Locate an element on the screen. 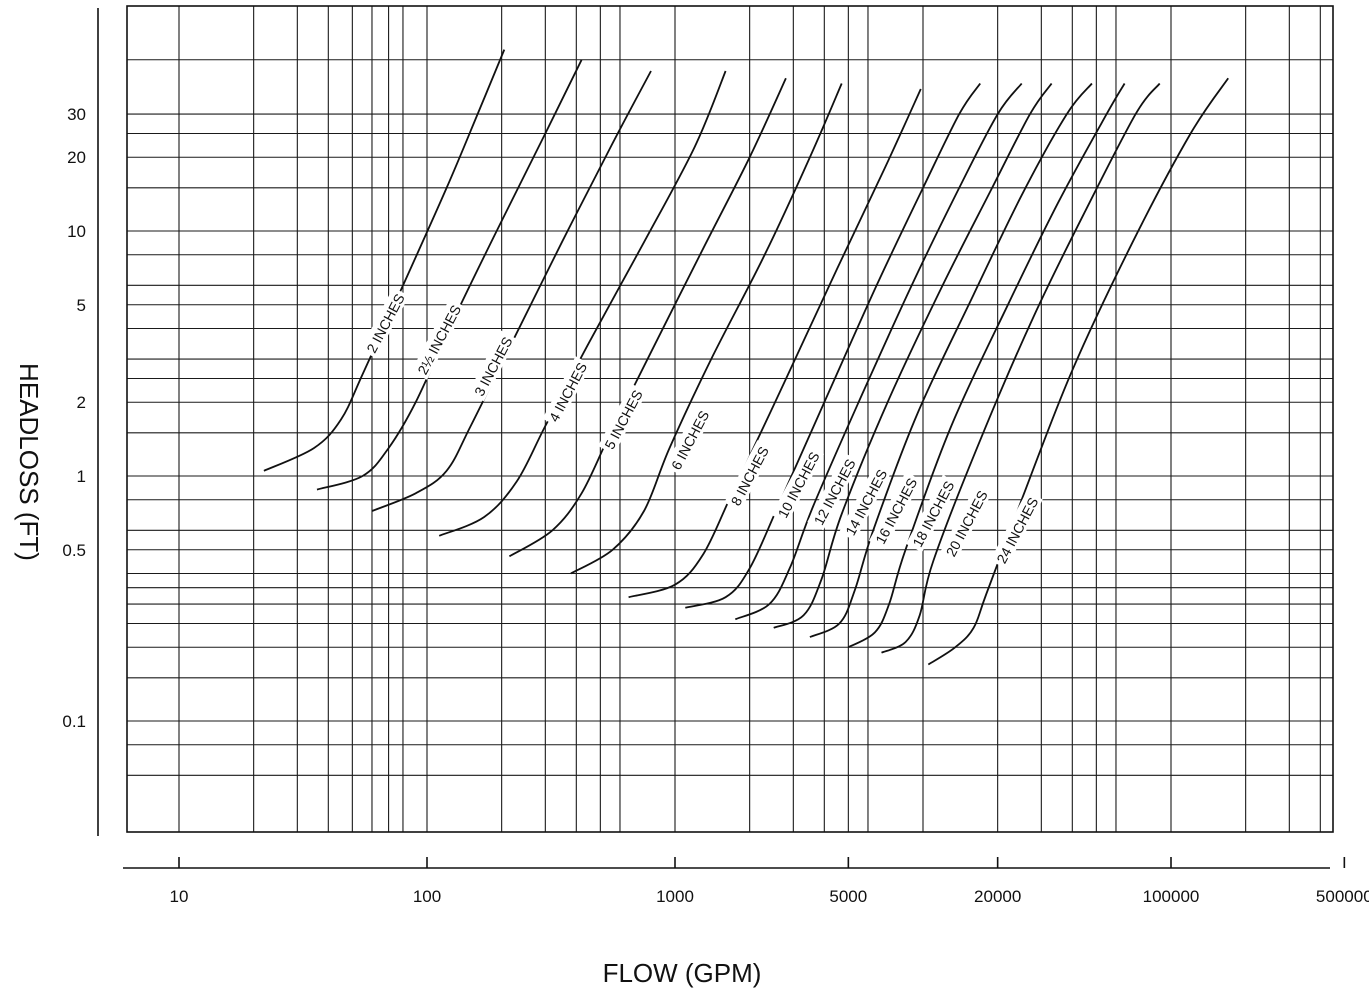 Image resolution: width=1369 pixels, height=992 pixels. x-tick-label: 20000 is located at coordinates (997, 896).